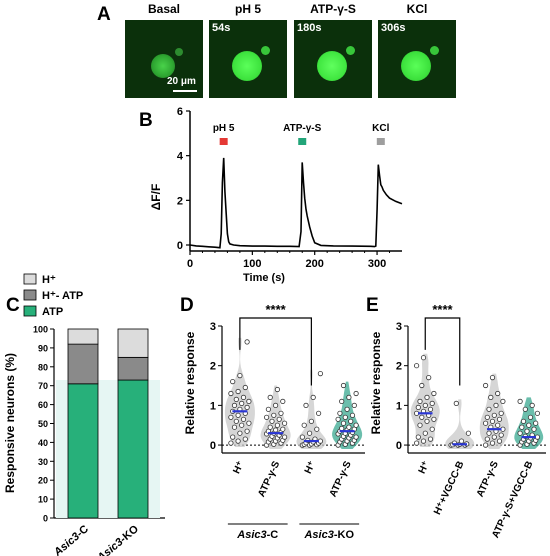 Image resolution: width=550 pixels, height=556 pixels. What do you see at coordinates (289, 188) in the screenshot?
I see `trace-axes: 0 2 4 6 0 100 200 300` at bounding box center [289, 188].